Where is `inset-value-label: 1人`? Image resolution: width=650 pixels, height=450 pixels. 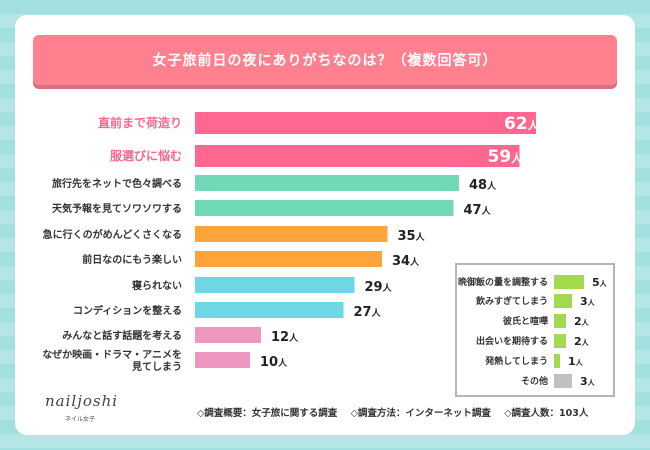
inset-value-label: 1人 is located at coordinates (576, 361).